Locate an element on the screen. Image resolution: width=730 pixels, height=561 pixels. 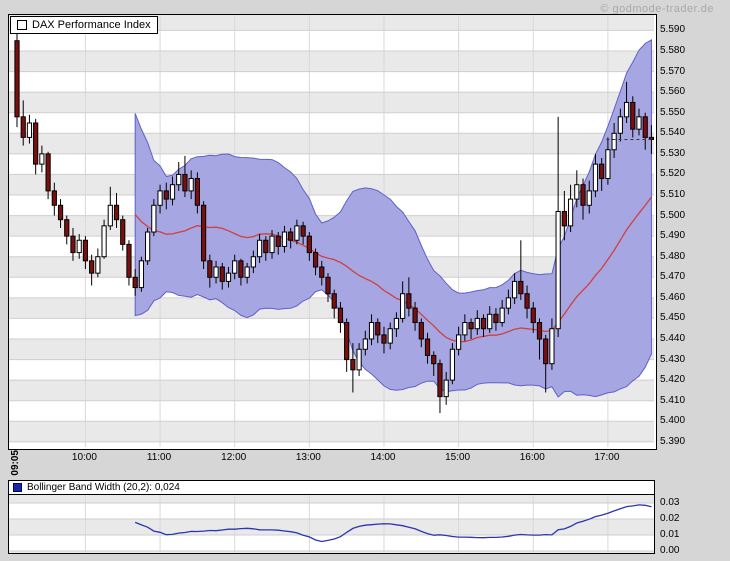
price-tick-label: 5.580 is located at coordinates (673, 50).